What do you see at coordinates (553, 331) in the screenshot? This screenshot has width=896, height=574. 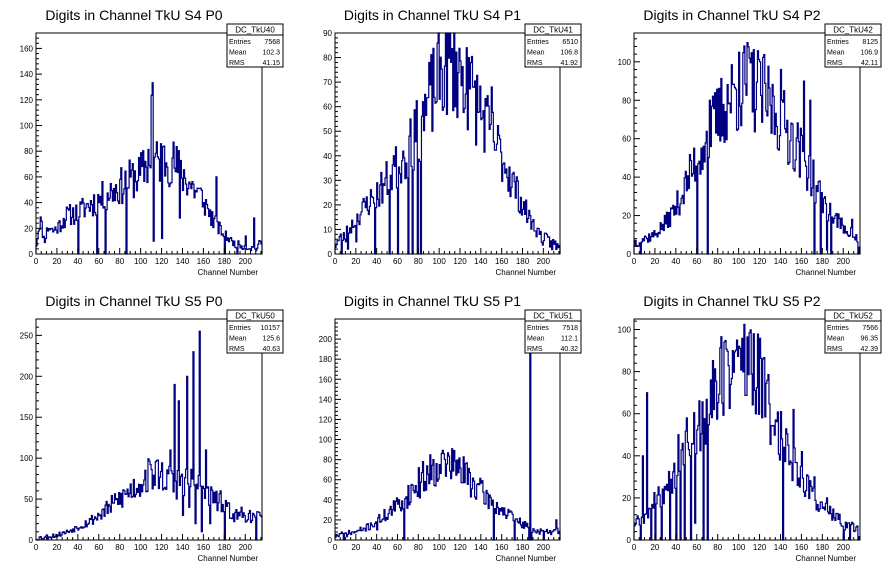 I see `stats-box: DC_TkU51 Entries 7518 Mean 112.1 RMS 40.32` at bounding box center [553, 331].